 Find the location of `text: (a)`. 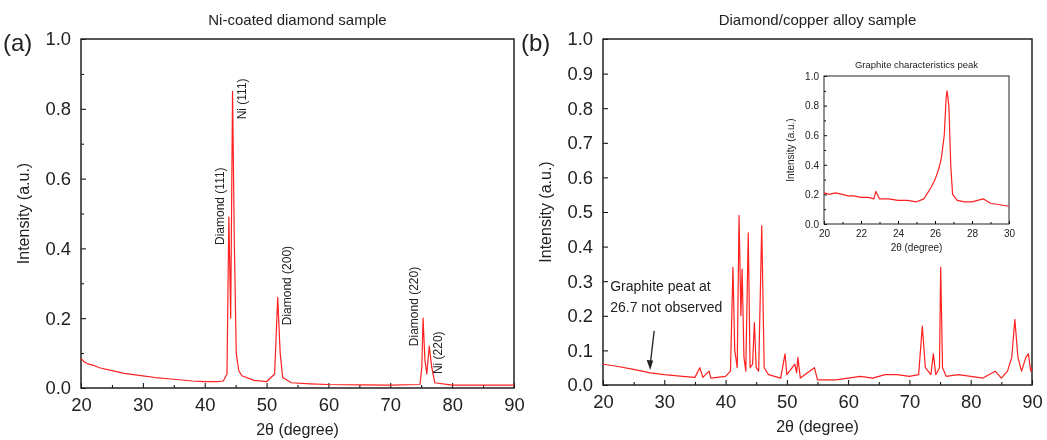

text: (a) is located at coordinates (18, 42).